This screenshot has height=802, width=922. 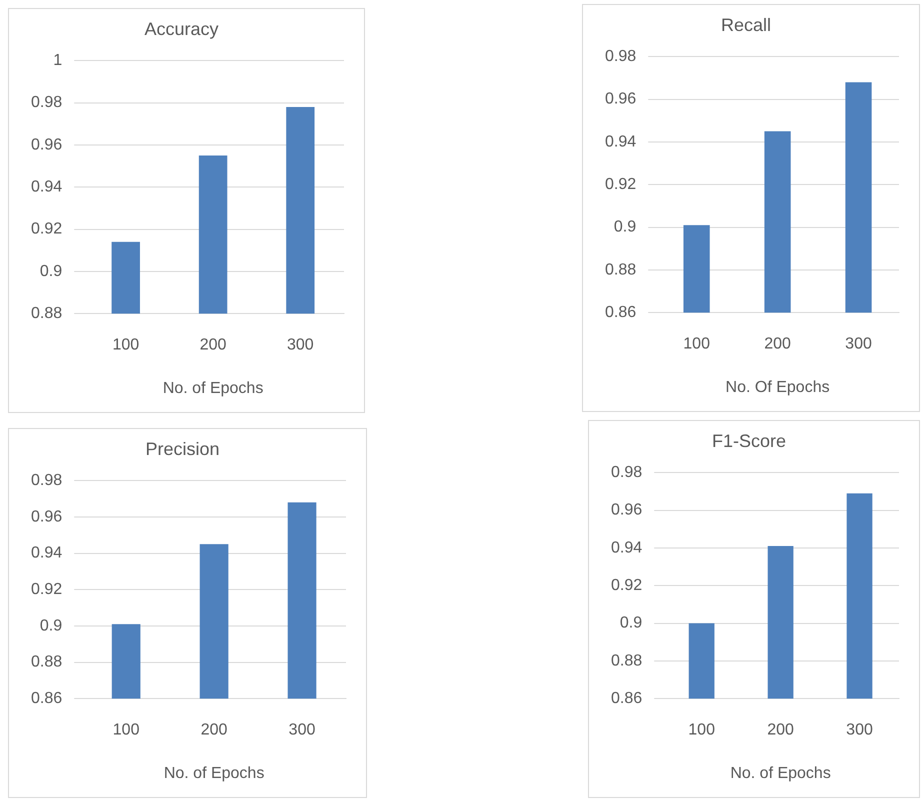 I want to click on y-tick-label: 1, so click(x=57, y=61).